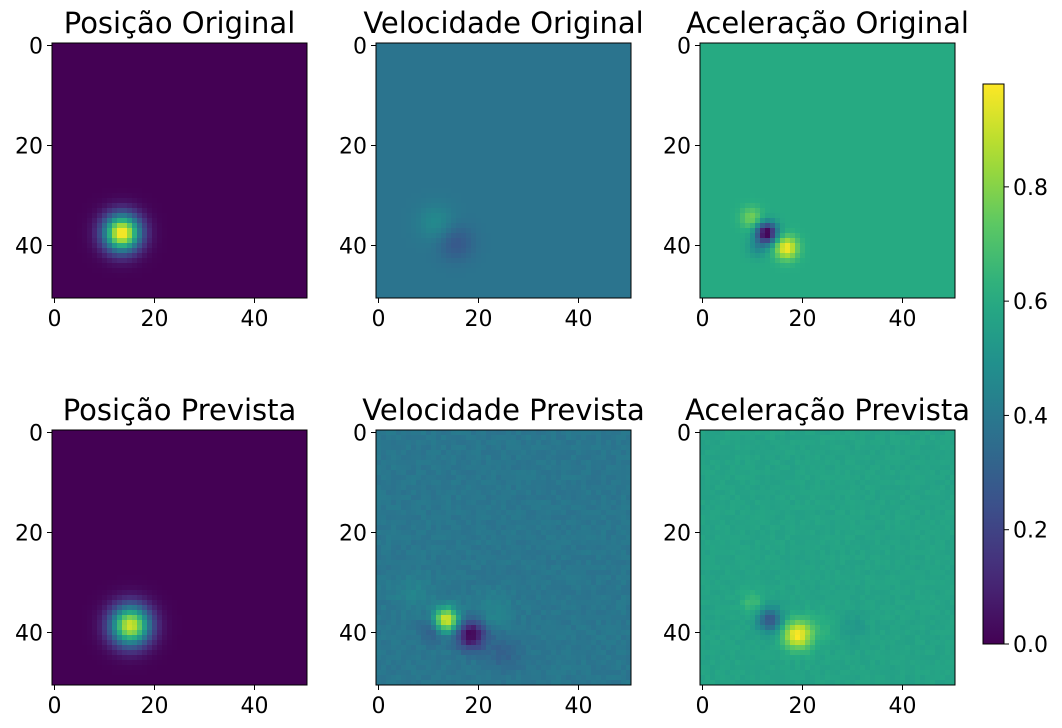 This screenshot has width=1062, height=728. Describe the element at coordinates (1030, 531) in the screenshot. I see `colorbar-tick-label: 0.2` at that location.